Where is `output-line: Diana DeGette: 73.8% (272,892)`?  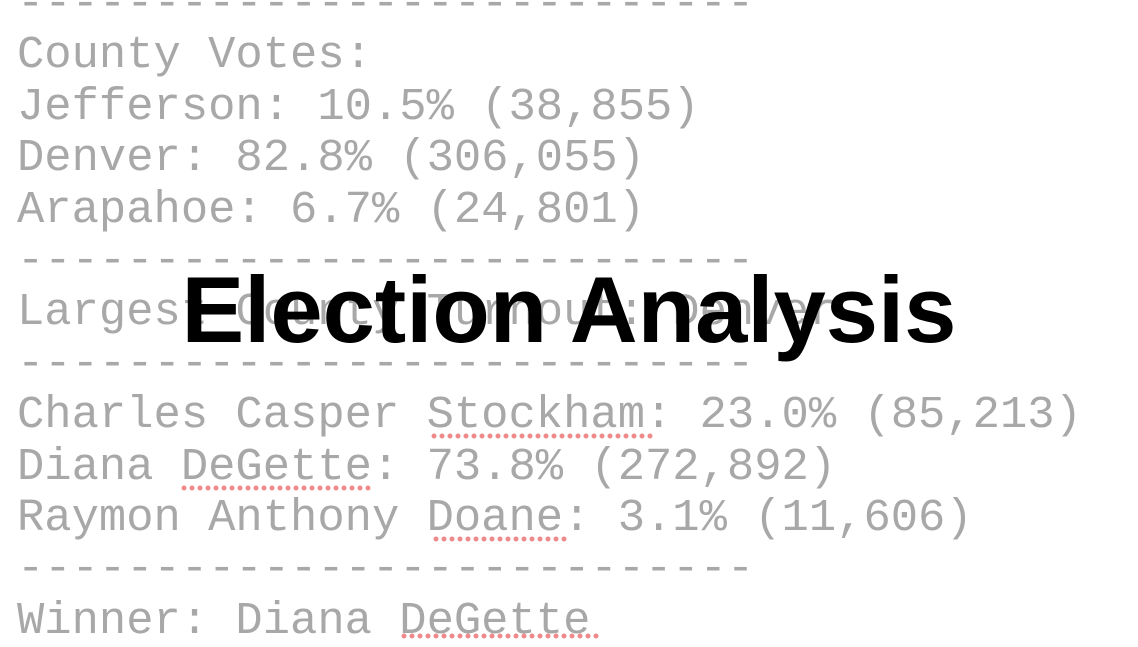 output-line: Diana DeGette: 73.8% (272,892) is located at coordinates (427, 466).